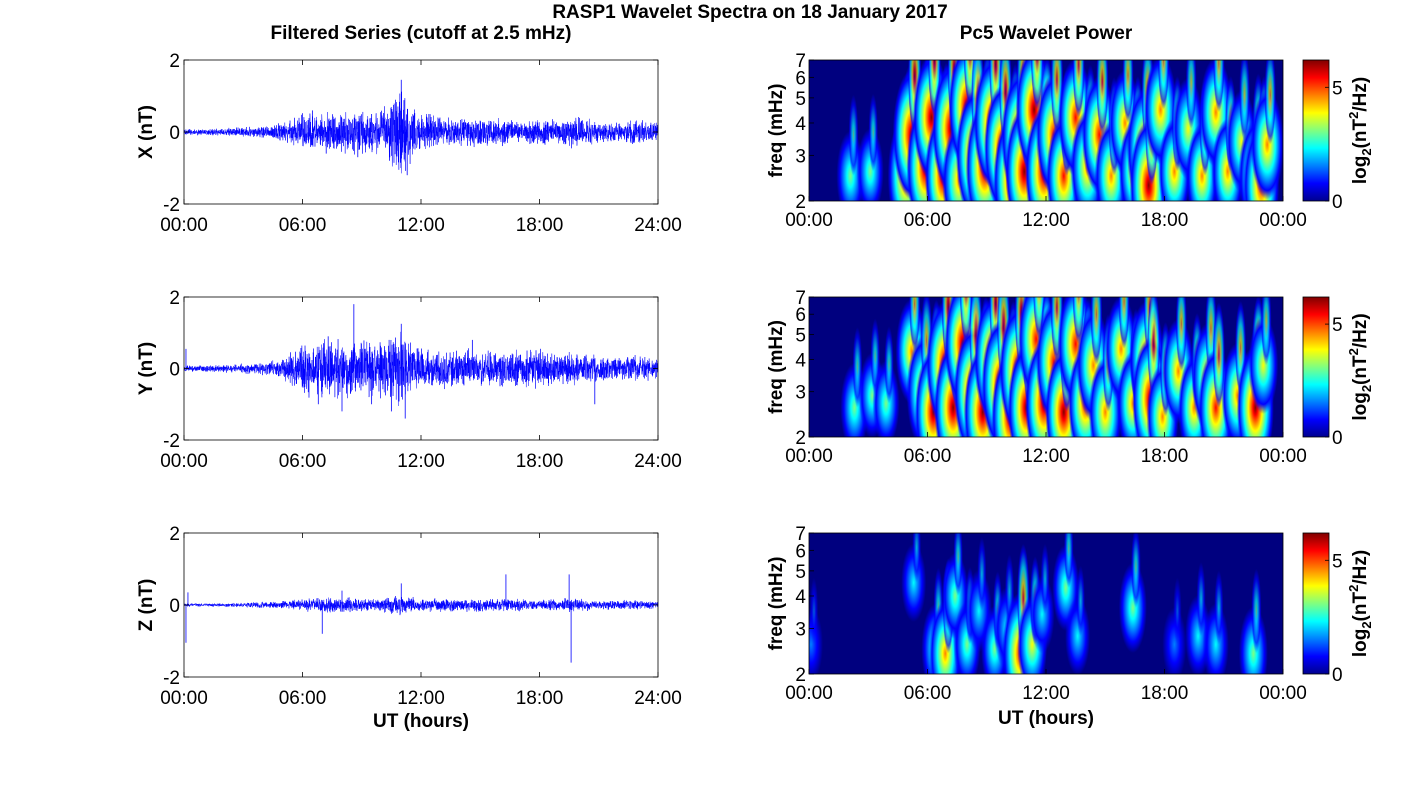 This screenshot has height=788, width=1418. What do you see at coordinates (1360, 603) in the screenshot?
I see `z-colorbar-label: log2(nT2/Hz)` at bounding box center [1360, 603].